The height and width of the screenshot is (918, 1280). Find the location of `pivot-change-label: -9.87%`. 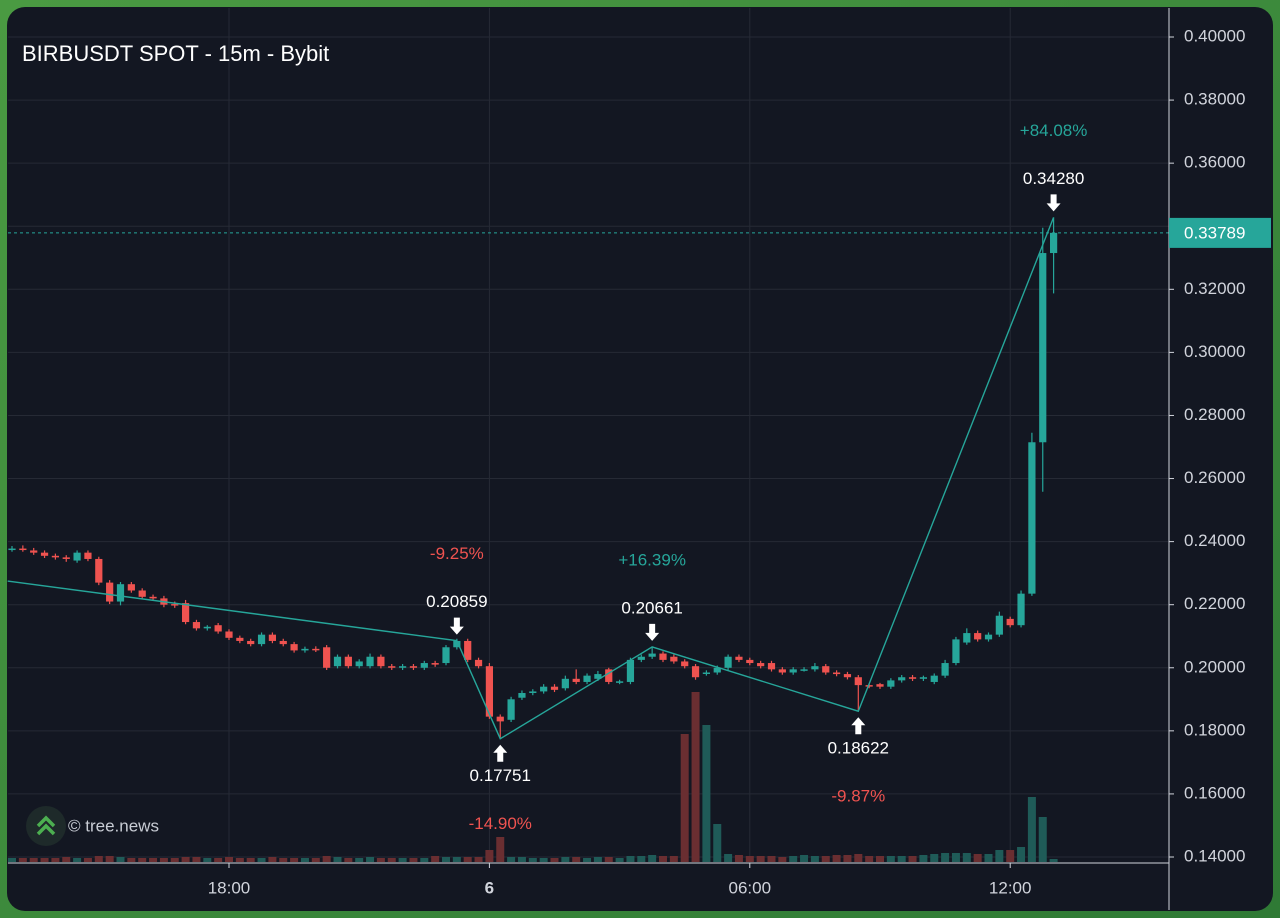

pivot-change-label: -9.87% is located at coordinates (858, 796).